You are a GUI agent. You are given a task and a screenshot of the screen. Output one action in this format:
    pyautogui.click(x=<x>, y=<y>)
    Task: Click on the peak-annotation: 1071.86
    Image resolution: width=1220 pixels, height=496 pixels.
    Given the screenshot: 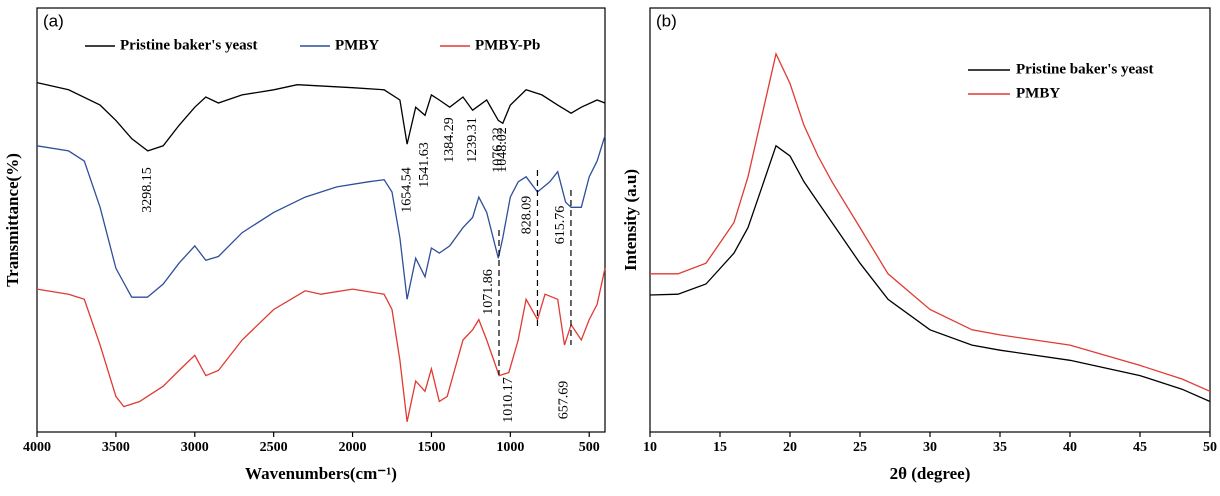 What is the action you would take?
    pyautogui.click(x=488, y=292)
    